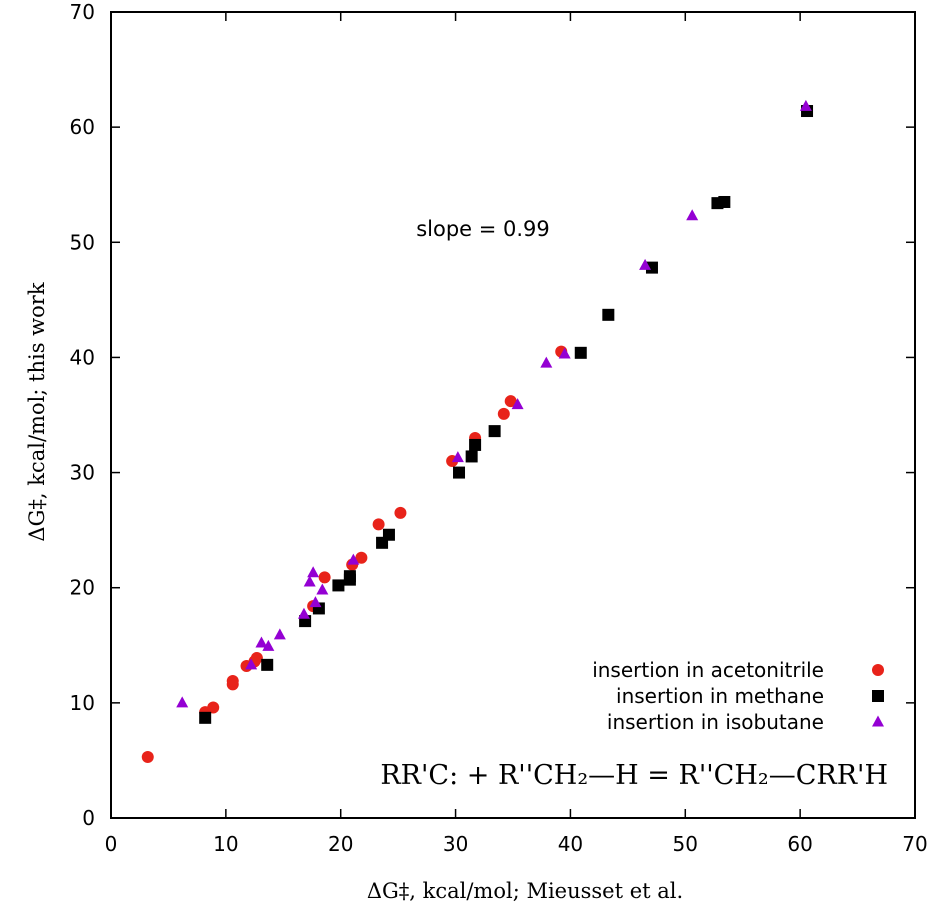  What do you see at coordinates (340, 844) in the screenshot?
I see `x-tick-label: 20` at bounding box center [340, 844].